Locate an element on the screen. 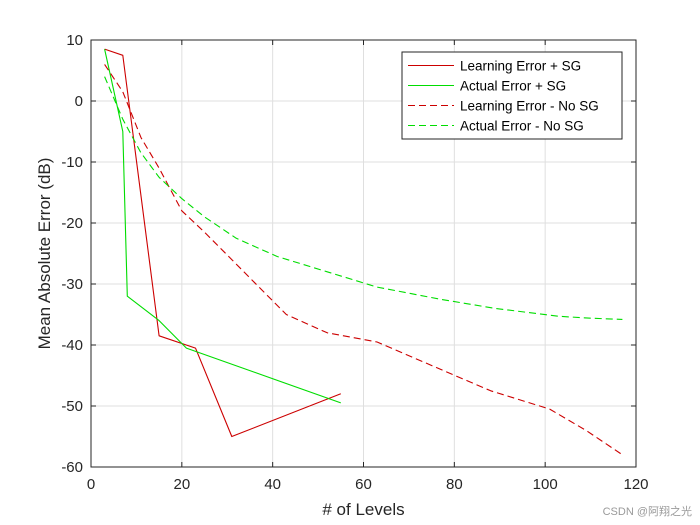 The height and width of the screenshot is (525, 700). y-tick-label: 0 is located at coordinates (79, 101).